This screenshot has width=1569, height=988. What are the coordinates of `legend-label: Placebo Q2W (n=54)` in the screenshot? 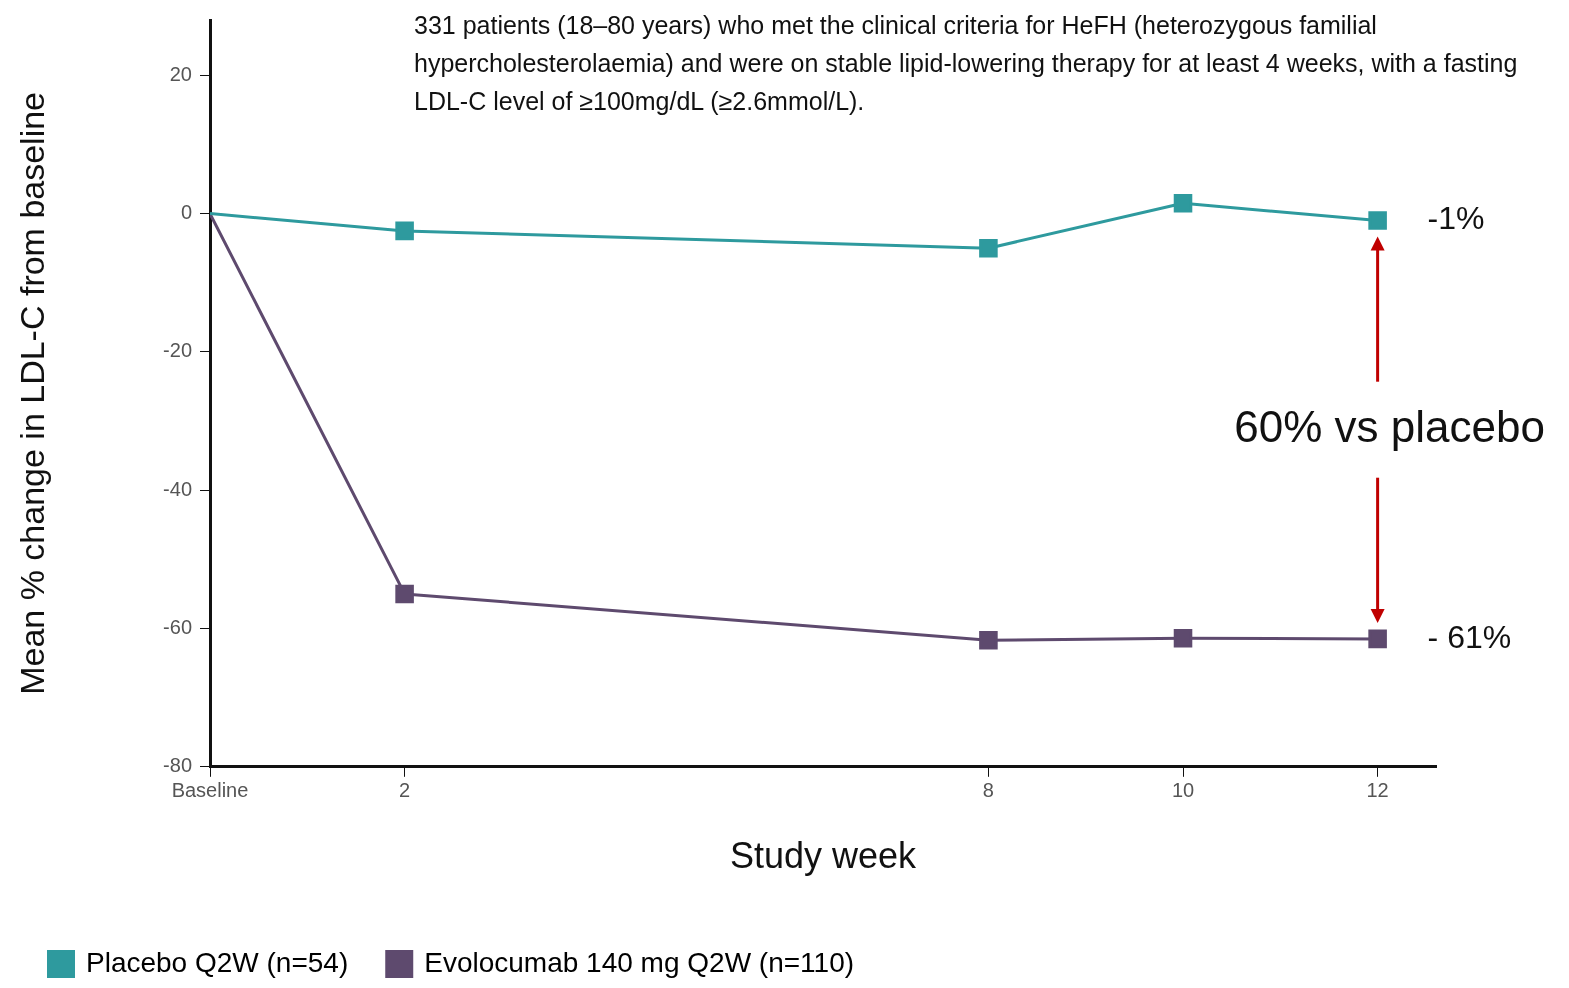 It's located at (217, 962).